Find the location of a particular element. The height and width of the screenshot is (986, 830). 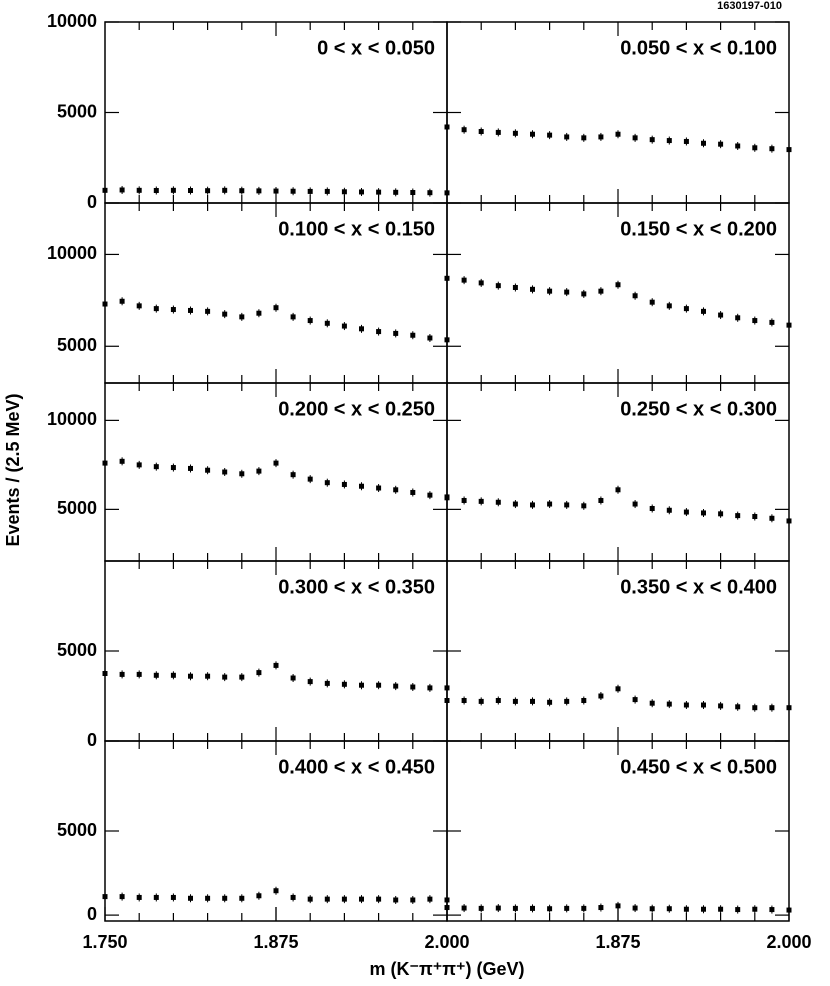

panel-title: 0.400 < x < 0.450 is located at coordinates (356, 767).